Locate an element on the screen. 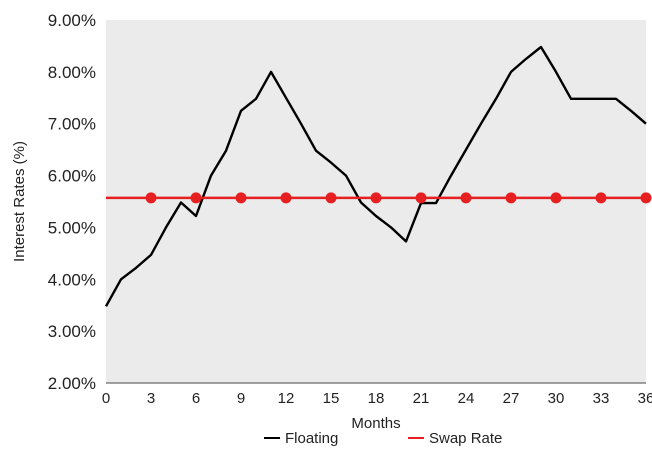 This screenshot has width=652, height=455. x-tick-label: 6 is located at coordinates (196, 398).